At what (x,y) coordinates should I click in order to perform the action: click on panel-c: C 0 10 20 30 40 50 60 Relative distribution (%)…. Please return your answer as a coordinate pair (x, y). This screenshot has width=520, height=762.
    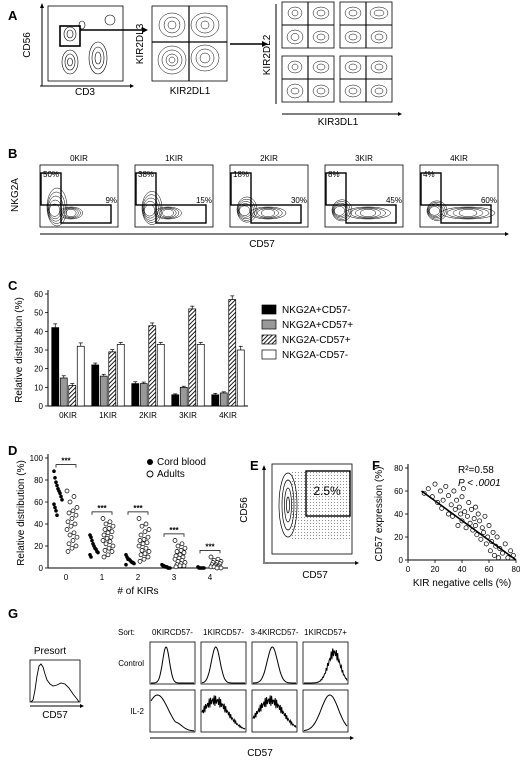
    Looking at the image, I should click on (180, 349).